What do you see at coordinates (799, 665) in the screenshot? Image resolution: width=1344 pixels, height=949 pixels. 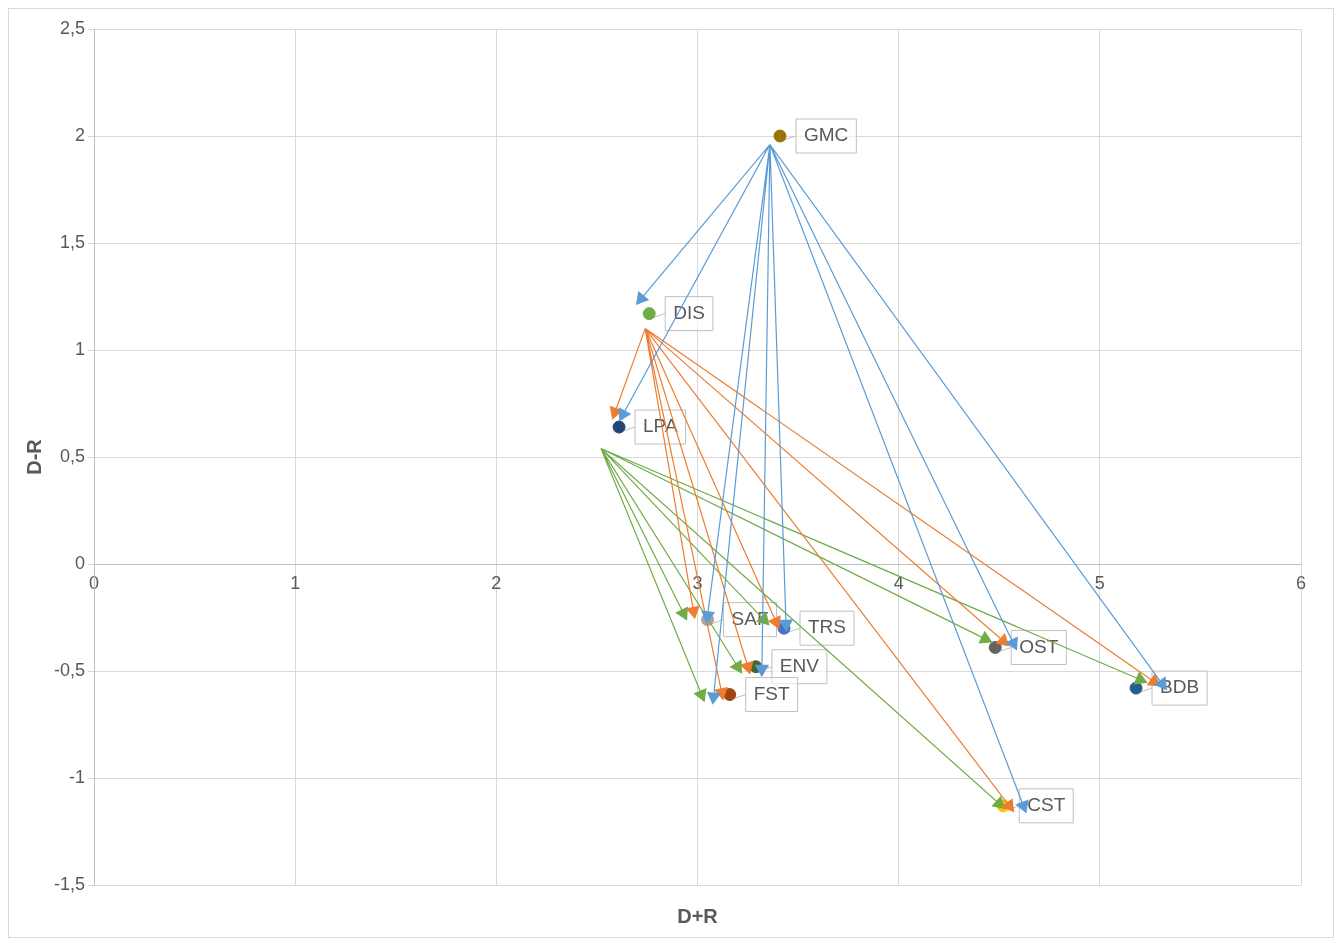 I see `annotation: ENV` at bounding box center [799, 665].